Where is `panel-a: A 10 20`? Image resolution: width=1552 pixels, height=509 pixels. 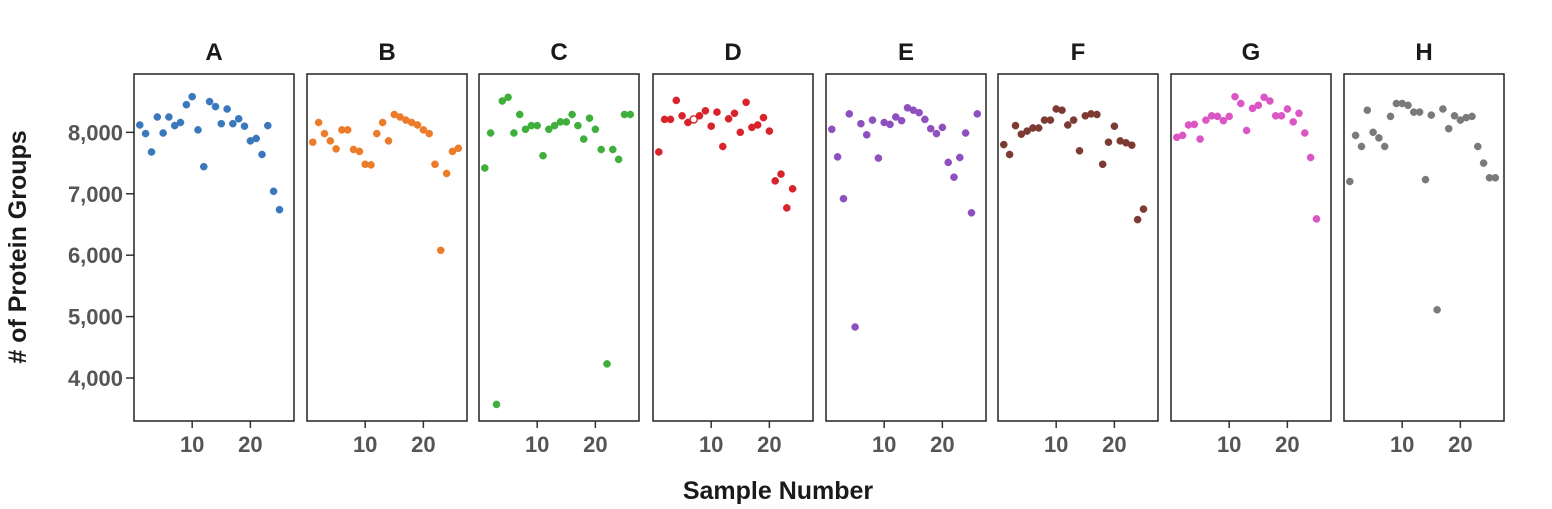
panel-a: A 10 20 is located at coordinates (214, 248).